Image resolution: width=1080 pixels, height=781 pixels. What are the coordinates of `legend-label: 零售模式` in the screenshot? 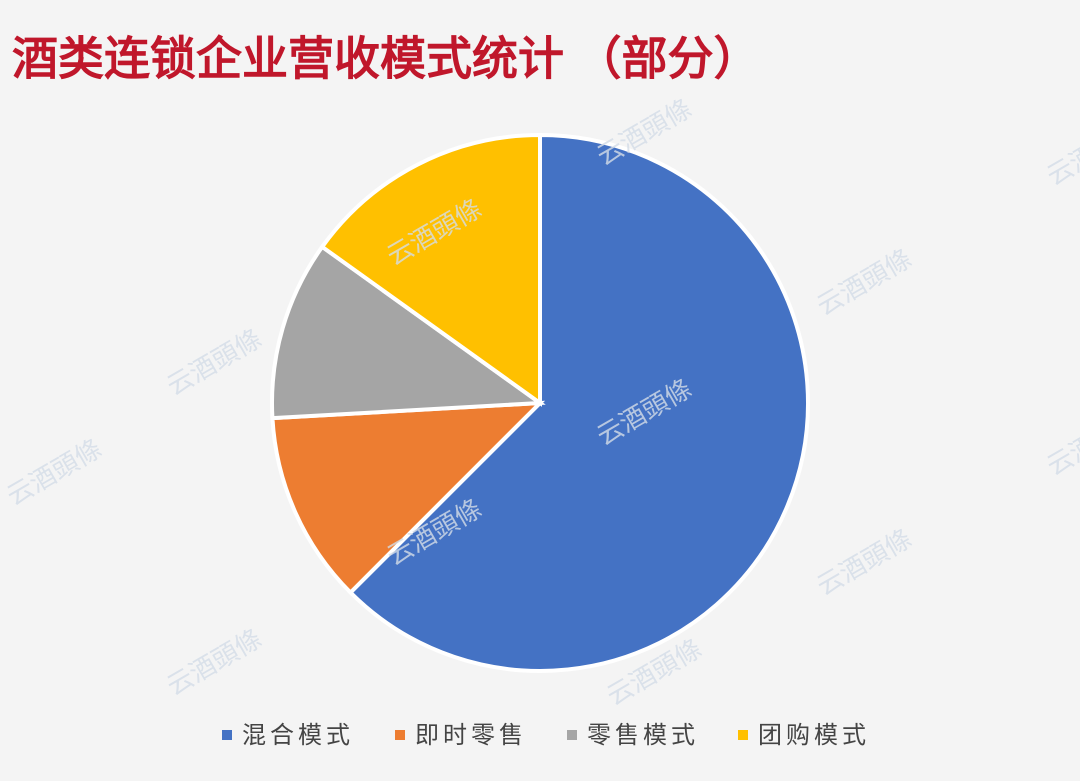 It's located at (643, 735).